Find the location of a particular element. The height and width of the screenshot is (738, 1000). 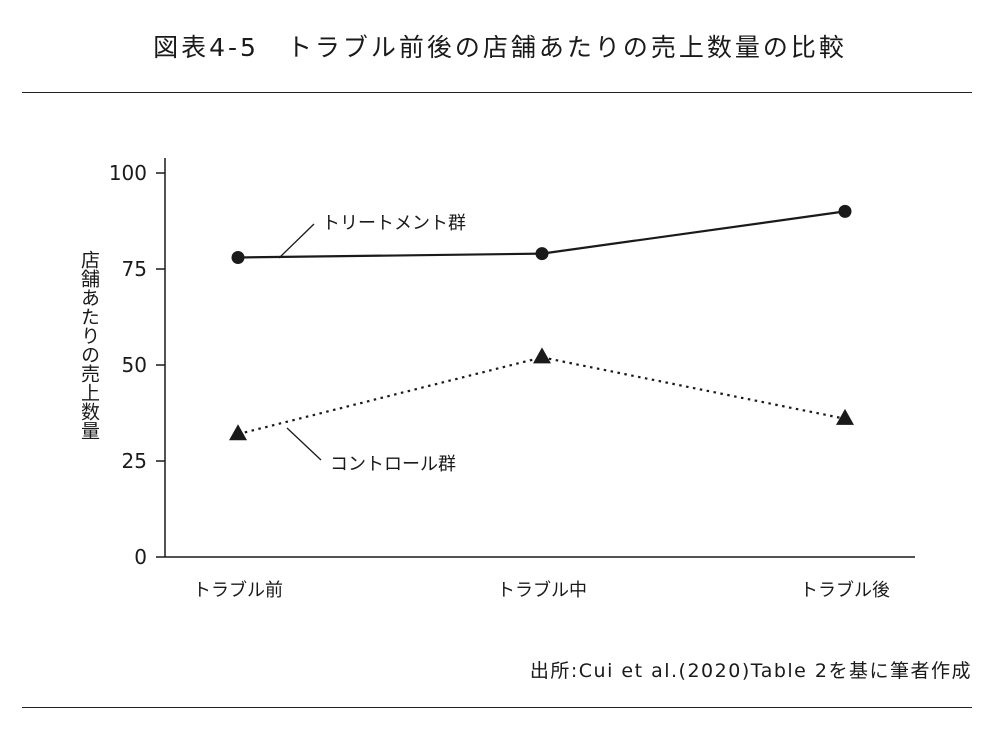

y-tick-label: 25 is located at coordinates (134, 461).